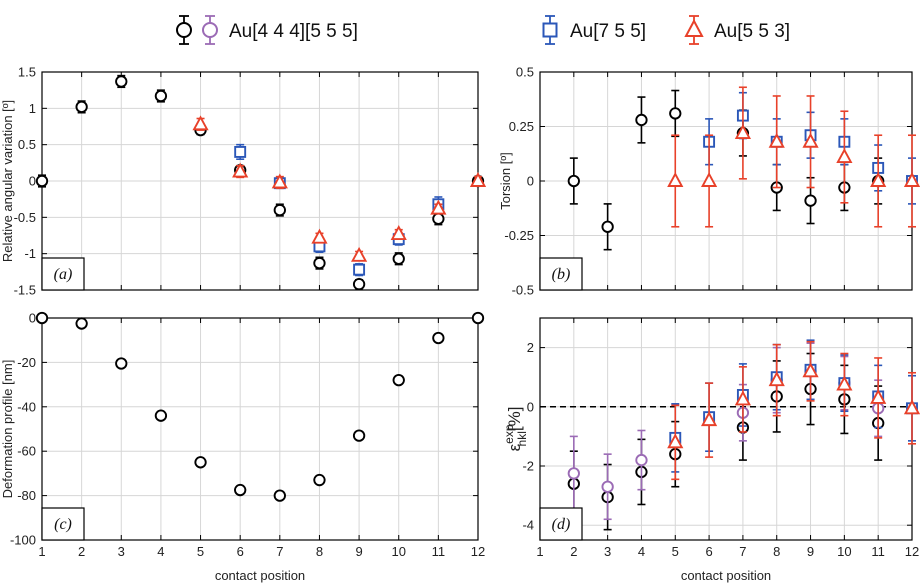  I want to click on y-axis-label: Torsion [º], so click(505, 181).